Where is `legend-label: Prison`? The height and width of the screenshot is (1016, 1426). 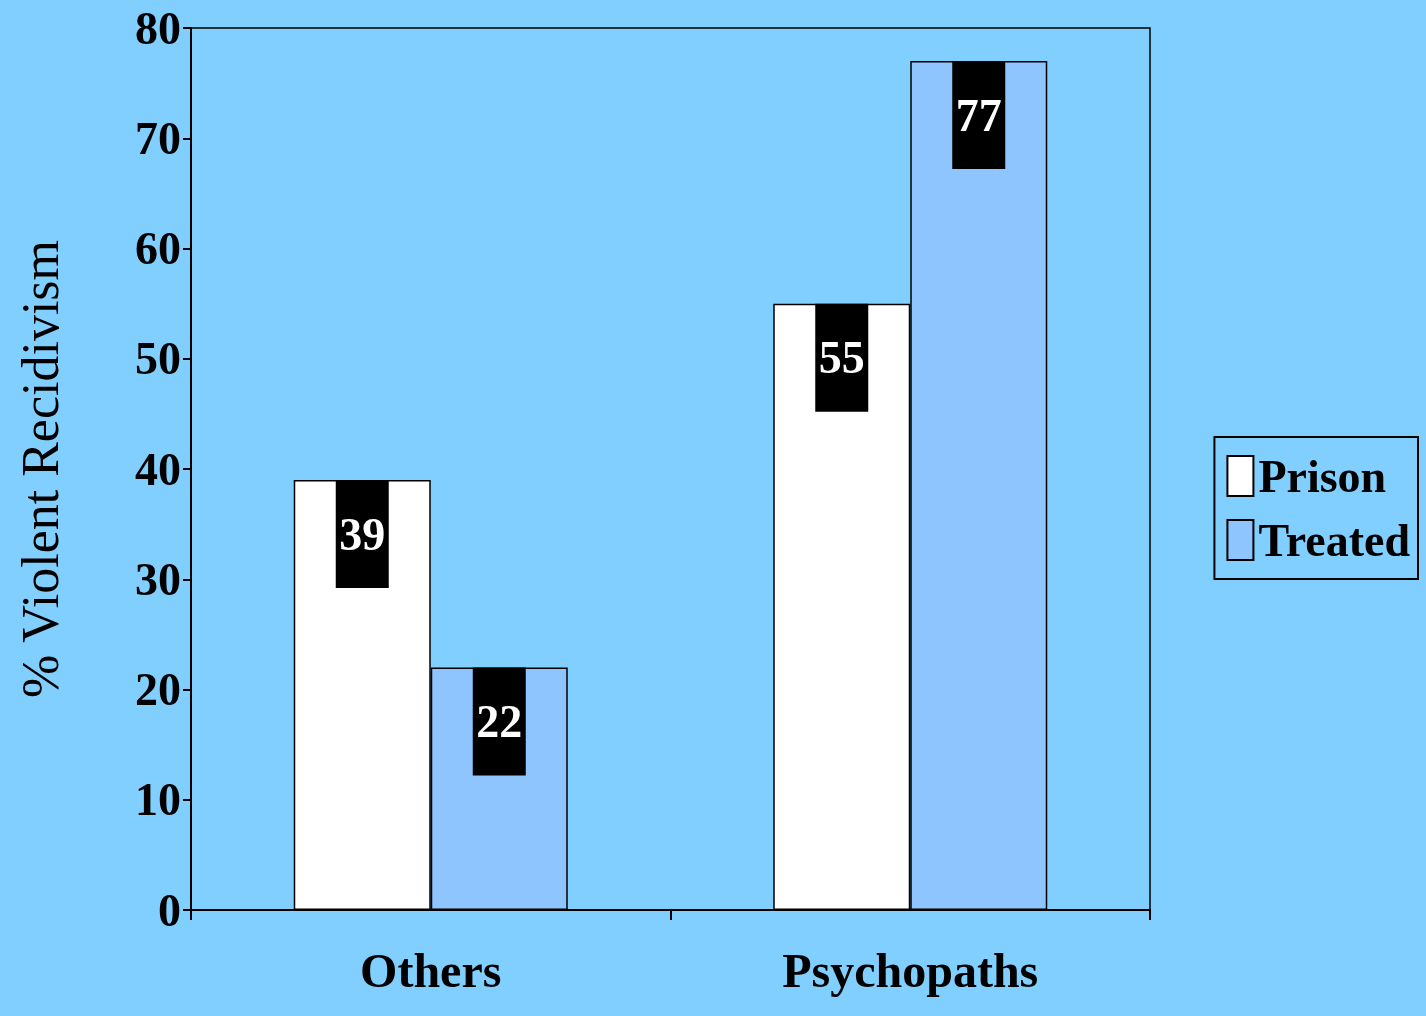 legend-label: Prison is located at coordinates (1322, 476).